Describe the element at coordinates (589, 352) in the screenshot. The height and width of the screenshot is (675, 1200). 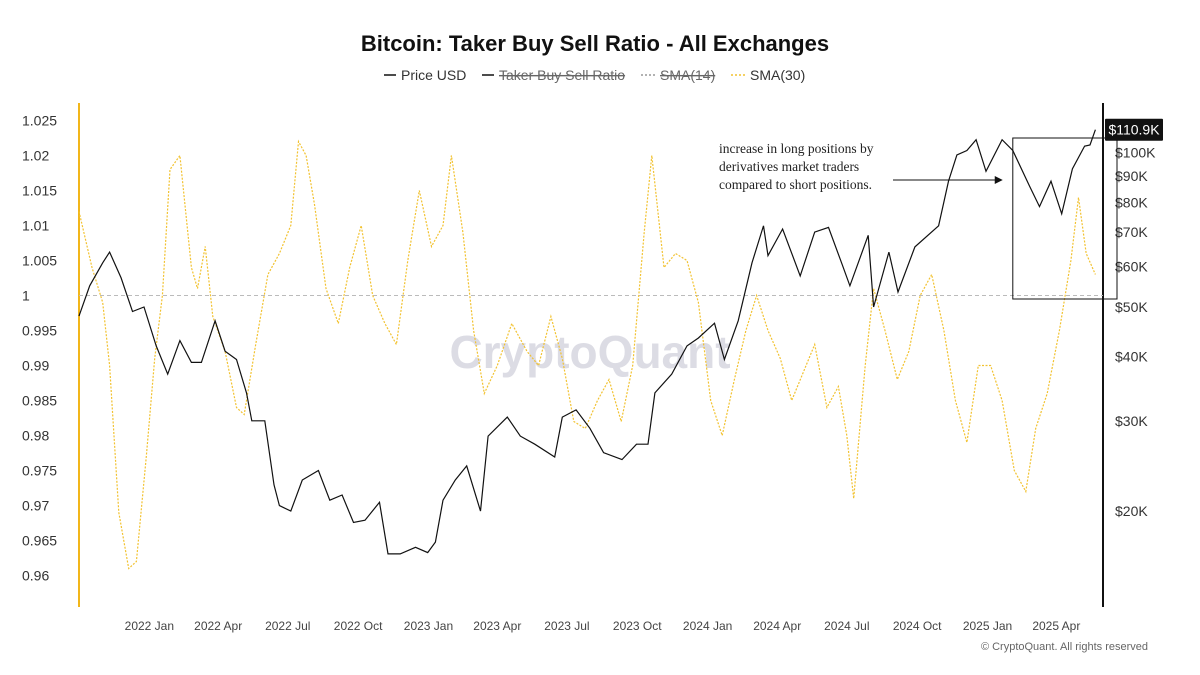
I see `watermark: CryptoQuant` at that location.